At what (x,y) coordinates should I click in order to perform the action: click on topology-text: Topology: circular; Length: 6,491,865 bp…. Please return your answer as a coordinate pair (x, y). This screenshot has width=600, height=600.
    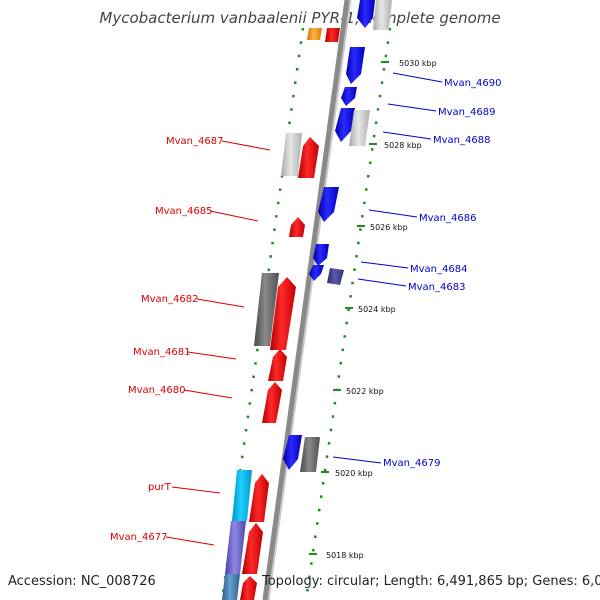
    Looking at the image, I should click on (431, 581).